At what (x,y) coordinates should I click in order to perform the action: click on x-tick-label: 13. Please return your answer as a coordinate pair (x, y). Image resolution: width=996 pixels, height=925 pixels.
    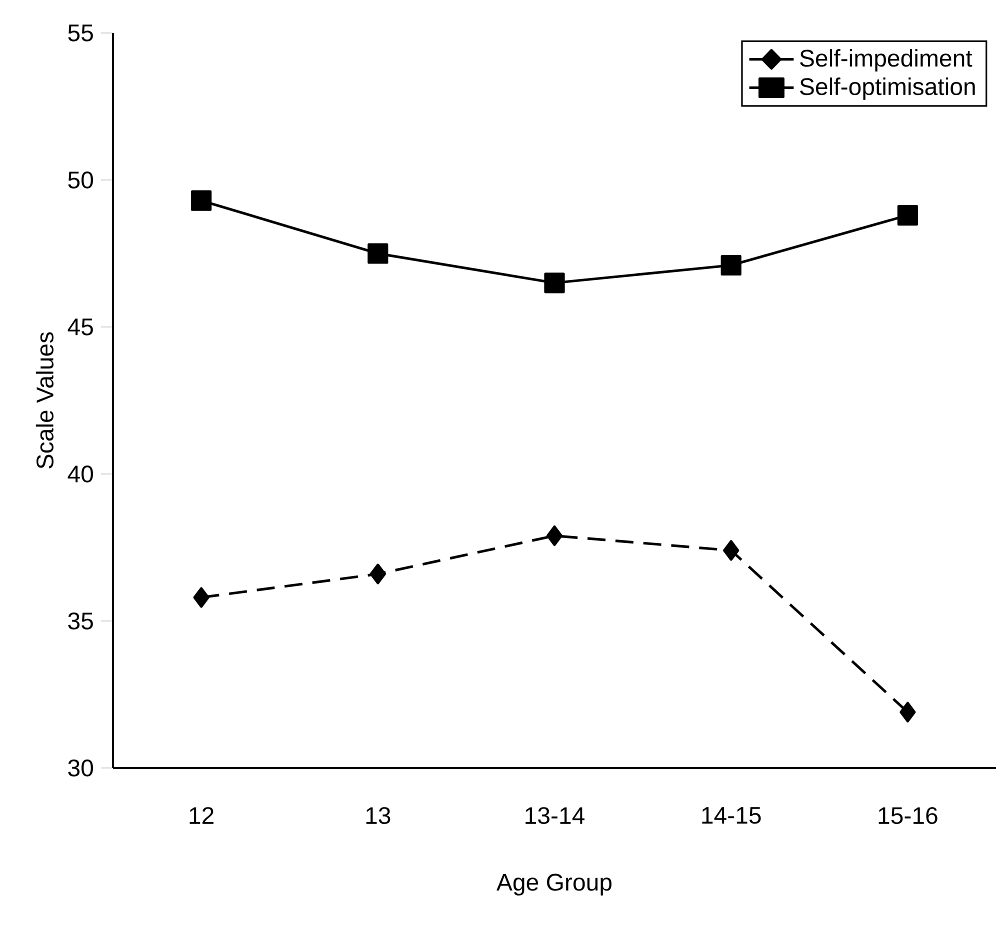
    Looking at the image, I should click on (378, 815).